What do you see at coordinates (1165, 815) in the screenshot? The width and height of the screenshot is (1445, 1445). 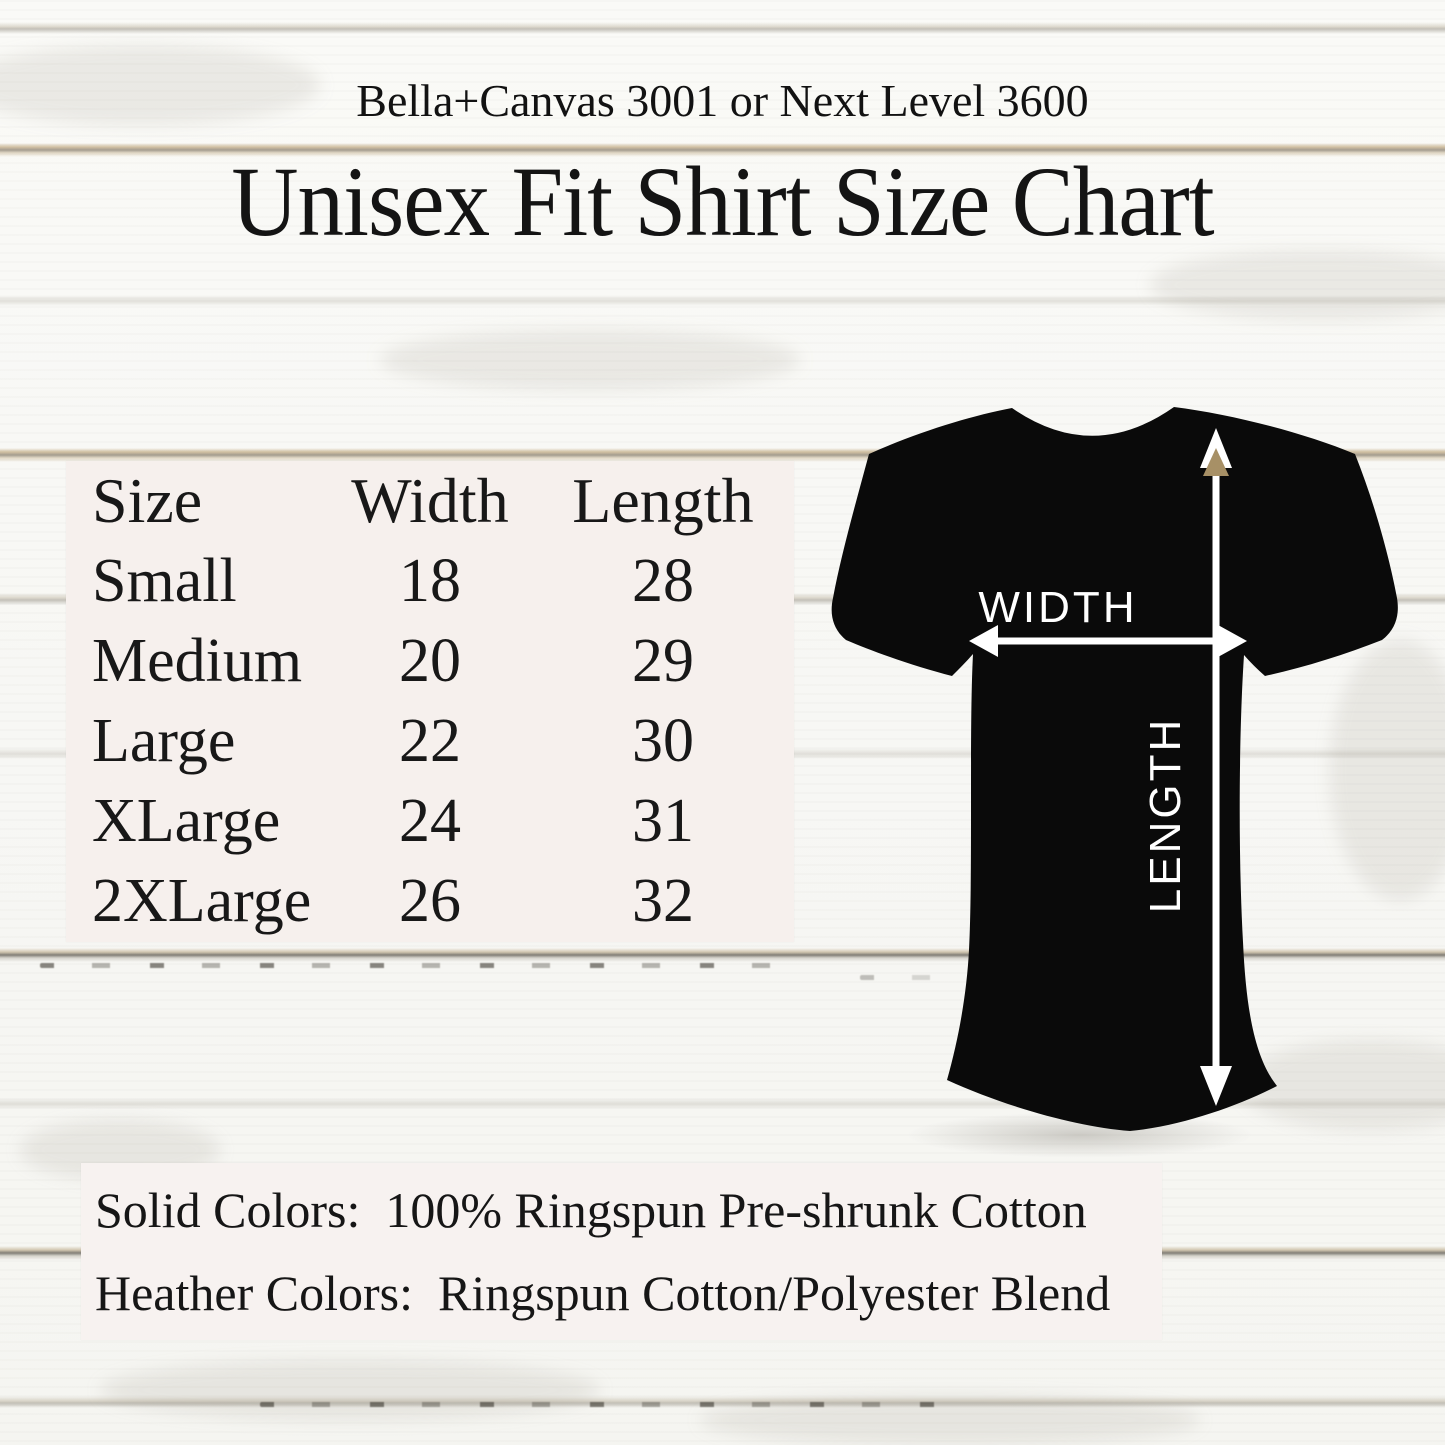 I see `length-label: LENGTH` at bounding box center [1165, 815].